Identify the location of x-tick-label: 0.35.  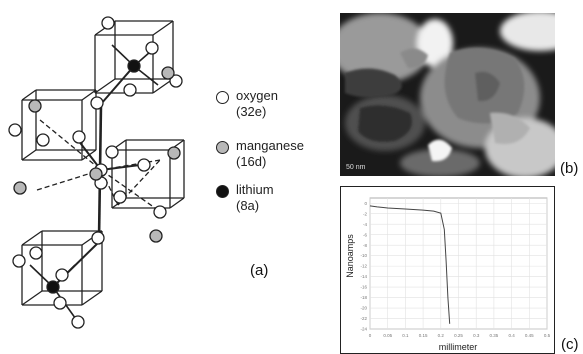
(494, 335).